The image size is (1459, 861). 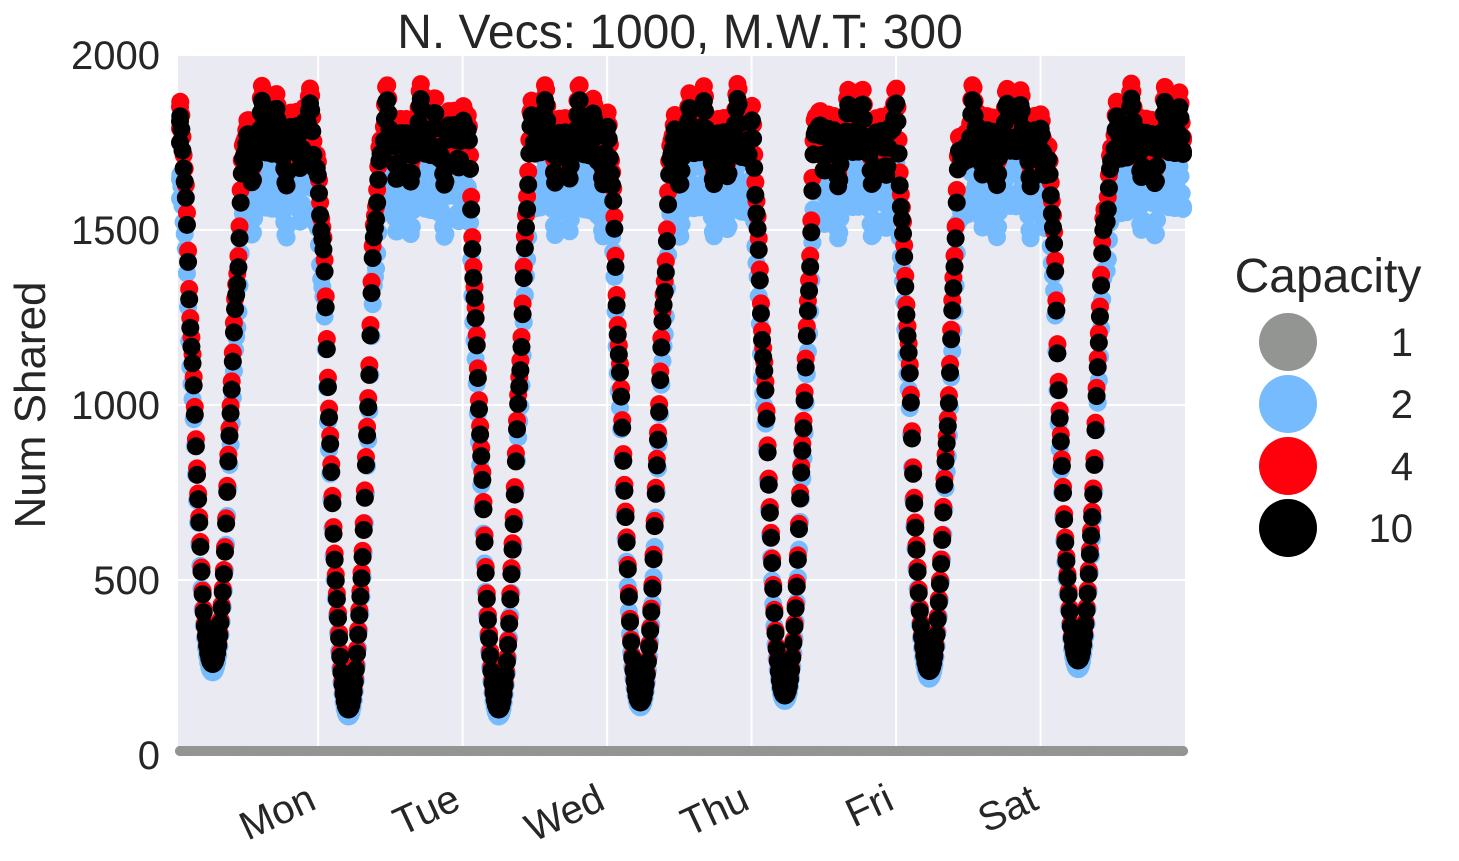 What do you see at coordinates (1402, 467) in the screenshot?
I see `legend-label-4: 4` at bounding box center [1402, 467].